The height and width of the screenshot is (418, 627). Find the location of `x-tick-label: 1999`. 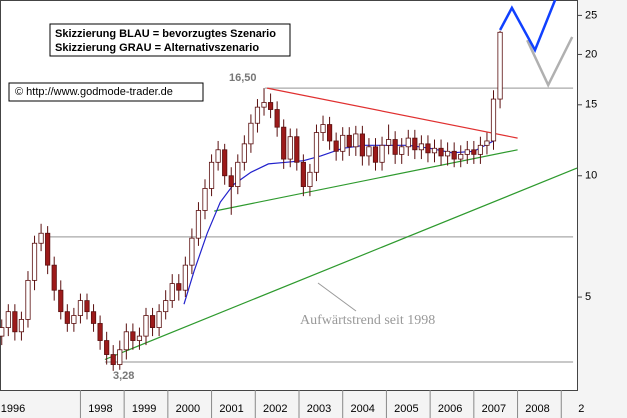

x-tick-label: 1999 is located at coordinates (144, 409).